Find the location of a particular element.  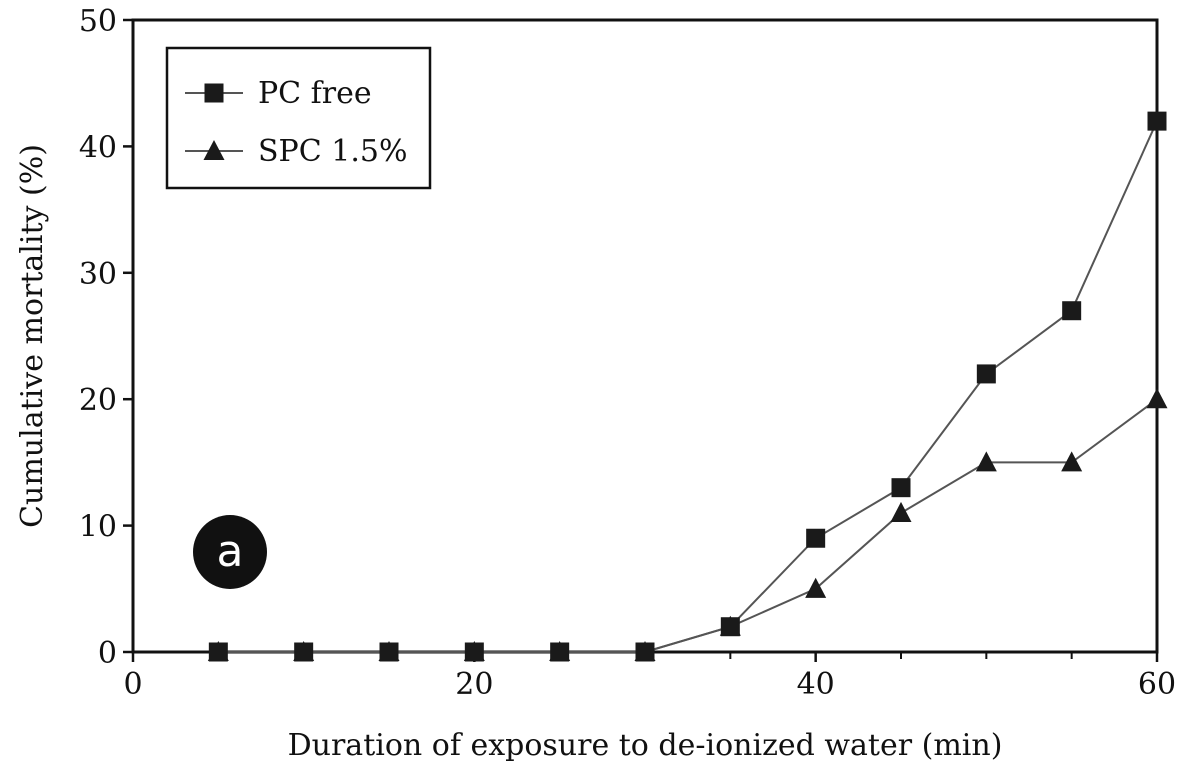

x-tick-label: 60 is located at coordinates (1157, 684).